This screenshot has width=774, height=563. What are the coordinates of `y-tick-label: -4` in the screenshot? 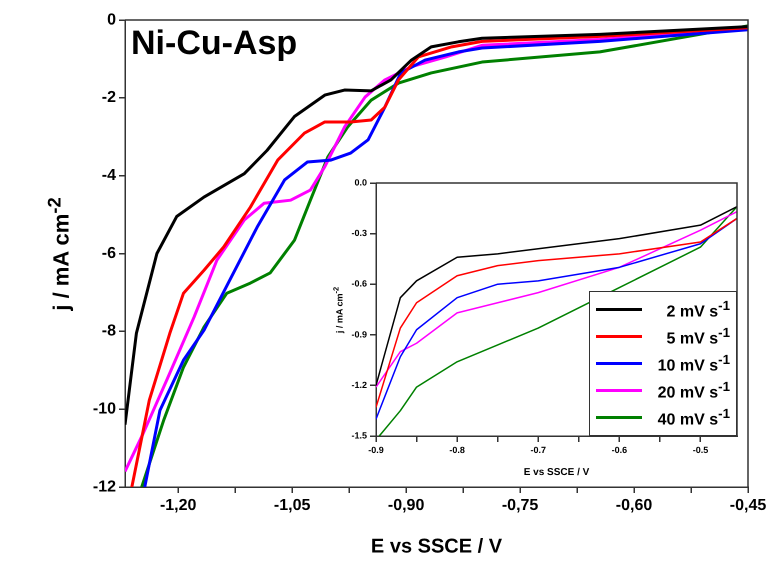 It's located at (109, 175).